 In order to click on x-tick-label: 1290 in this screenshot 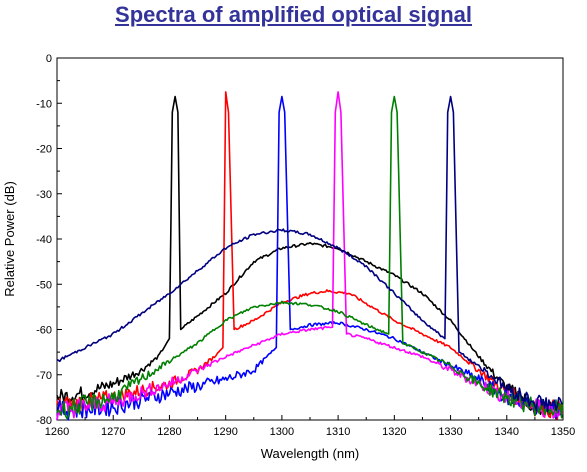, I will do `click(225, 432)`.